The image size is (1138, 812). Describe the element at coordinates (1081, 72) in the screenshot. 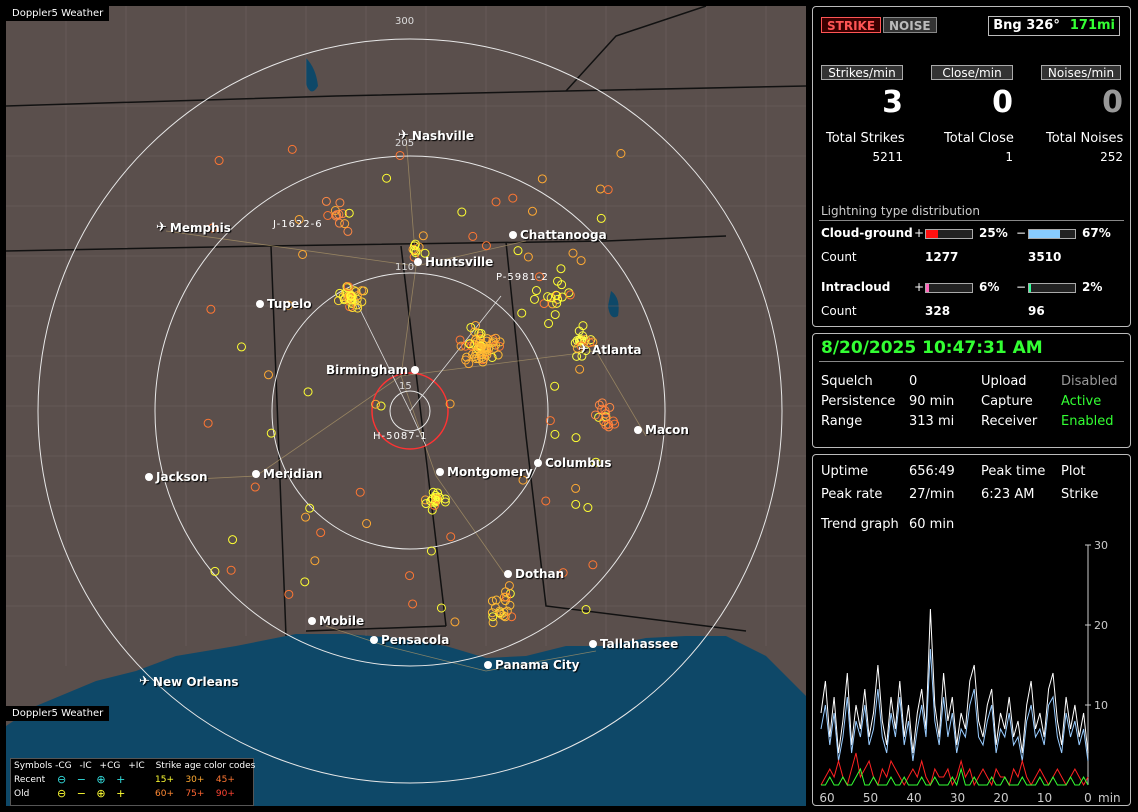

I see `noises-per-min-header: Noises/min` at that location.